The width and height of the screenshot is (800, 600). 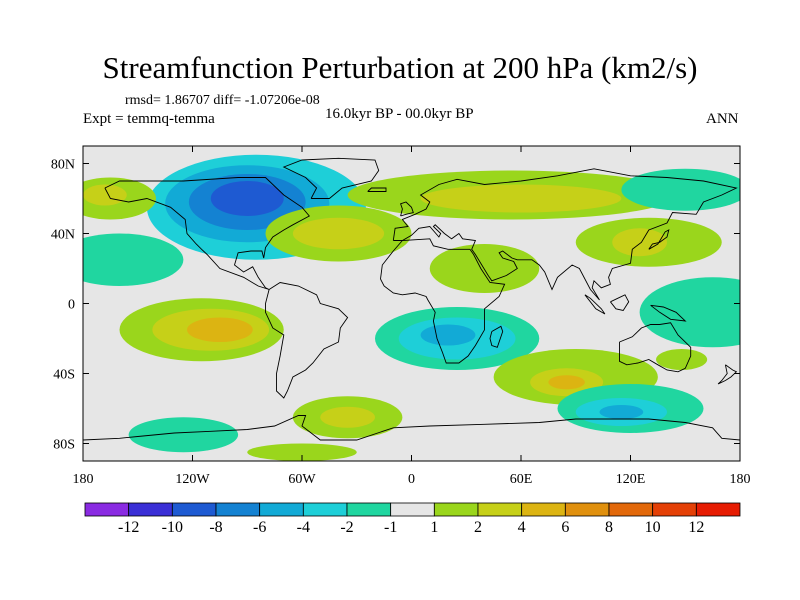 What do you see at coordinates (183, 435) in the screenshot?
I see `anomaly-region-southeast-pacific-low` at bounding box center [183, 435].